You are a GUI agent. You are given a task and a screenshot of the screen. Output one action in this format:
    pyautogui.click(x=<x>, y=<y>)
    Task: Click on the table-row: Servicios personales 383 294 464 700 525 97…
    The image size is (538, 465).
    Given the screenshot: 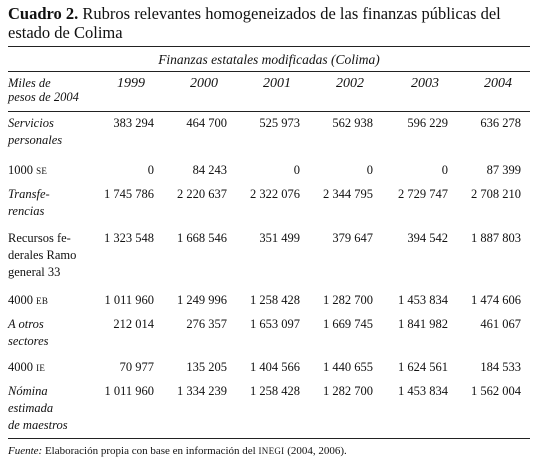 What is the action you would take?
    pyautogui.click(x=264, y=134)
    